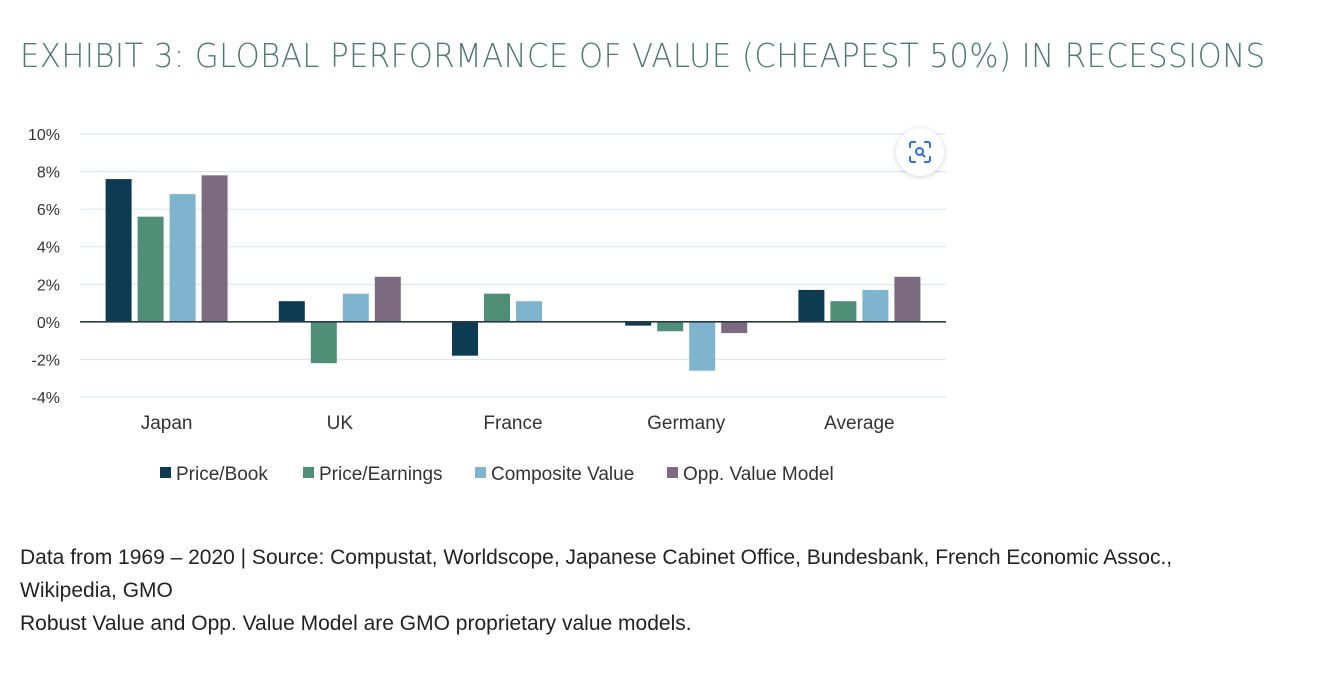  Describe the element at coordinates (734, 327) in the screenshot. I see `bar-opp-value-model-germany` at that location.